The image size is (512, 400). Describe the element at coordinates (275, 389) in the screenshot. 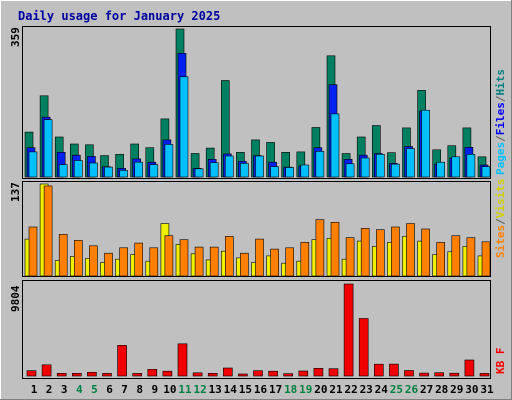

I see `day-label: 17` at that location.